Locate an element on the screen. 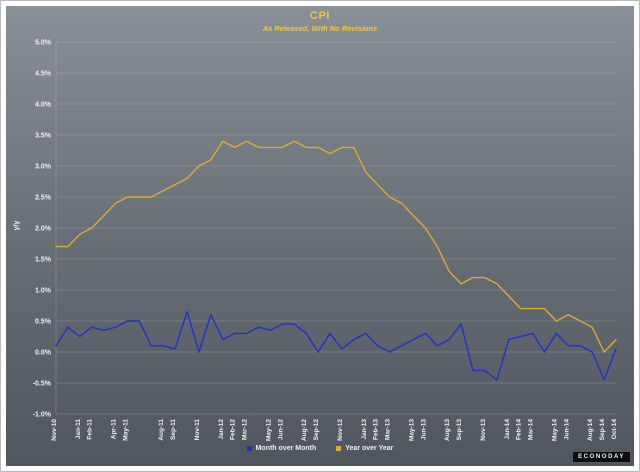  legend-item-month-over-month: Month over Month is located at coordinates (281, 448).